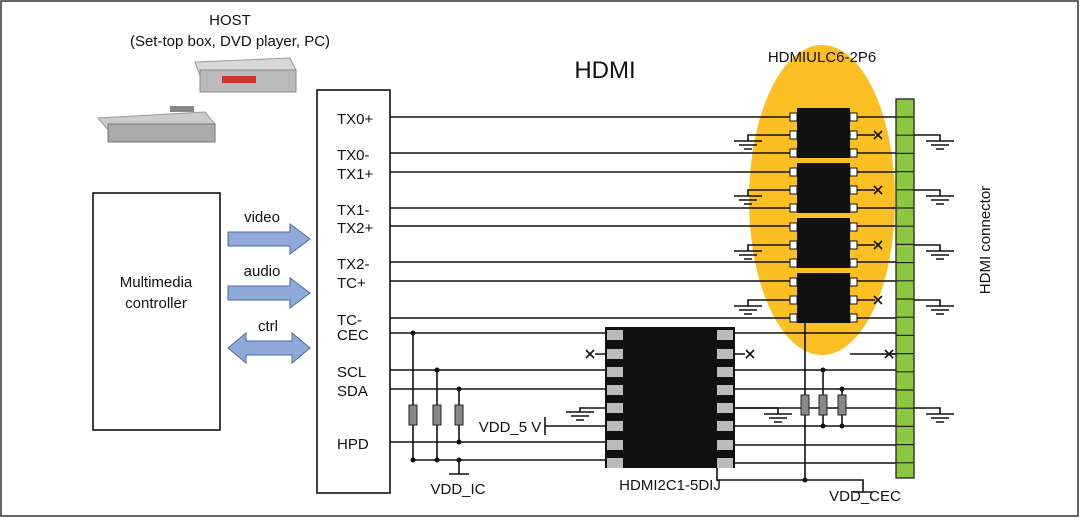 The width and height of the screenshot is (1080, 518). Describe the element at coordinates (196, 100) in the screenshot. I see `host-devices-picture` at that location.